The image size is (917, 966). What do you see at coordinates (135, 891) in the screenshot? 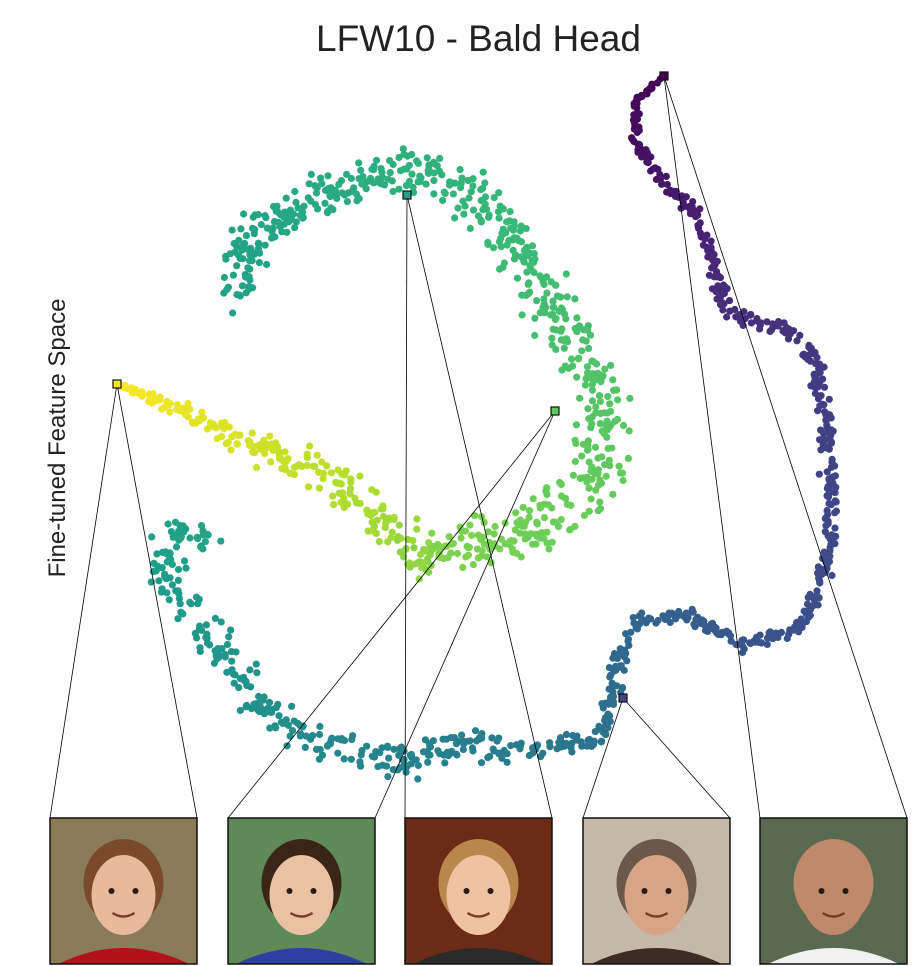
I see `thumbnail-eye` at bounding box center [135, 891].